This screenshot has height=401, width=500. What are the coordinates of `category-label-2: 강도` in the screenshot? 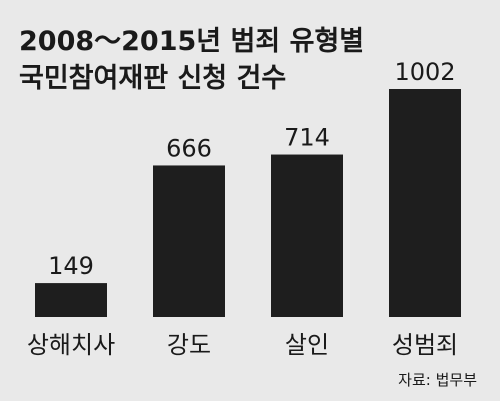 It's located at (189, 345).